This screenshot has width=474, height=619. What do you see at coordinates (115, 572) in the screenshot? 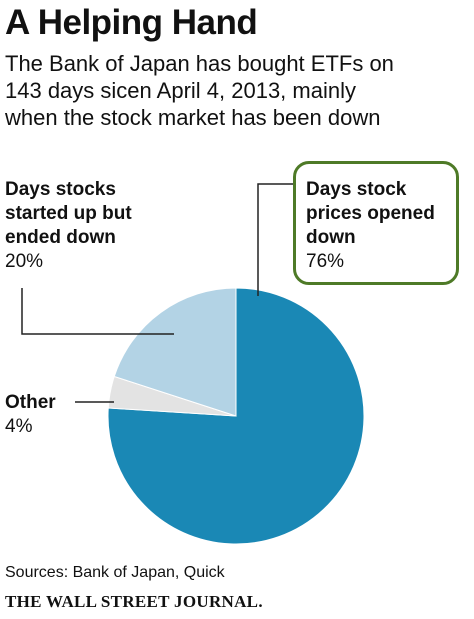
I see `sources-note: Sources: Bank of Japan, Quick` at bounding box center [115, 572].